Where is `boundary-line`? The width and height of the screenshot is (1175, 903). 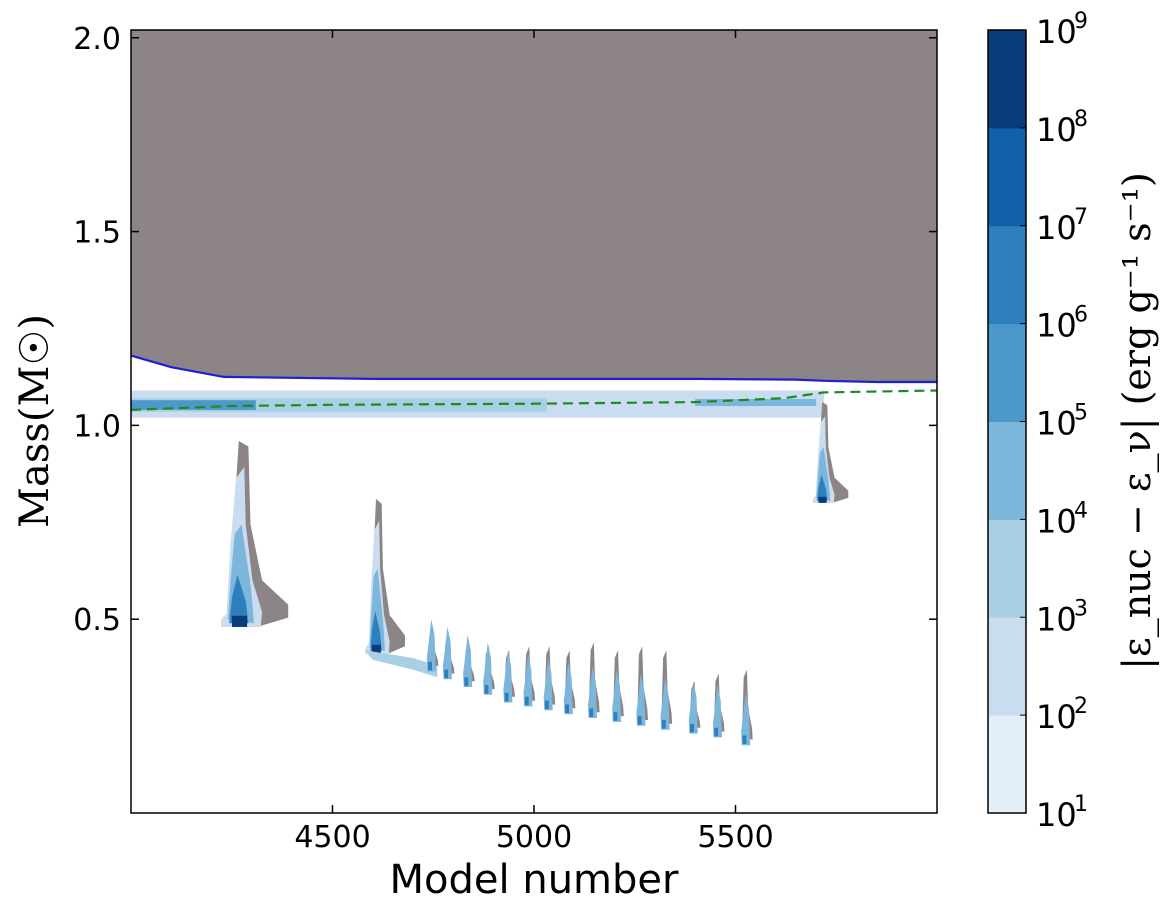 boundary-line is located at coordinates (534, 369).